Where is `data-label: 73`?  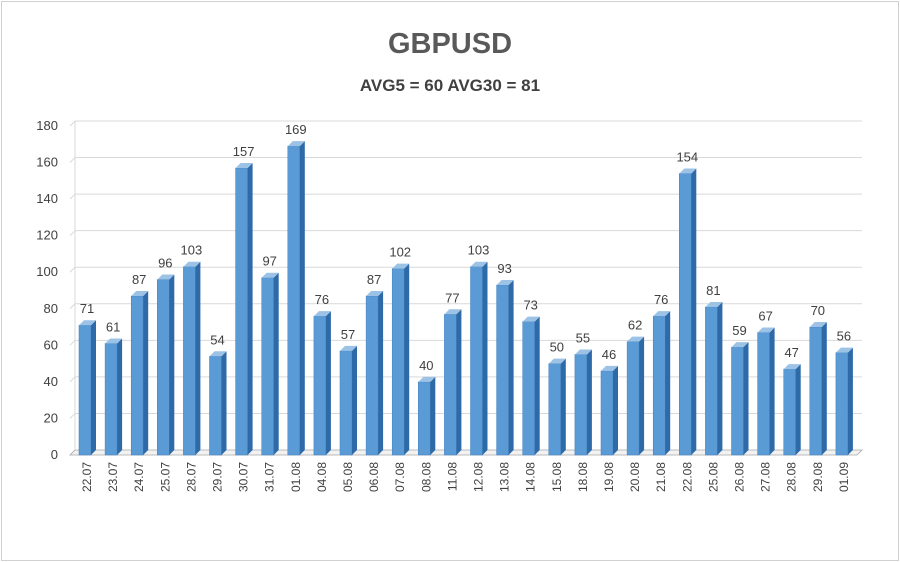
data-label: 73 is located at coordinates (530, 305).